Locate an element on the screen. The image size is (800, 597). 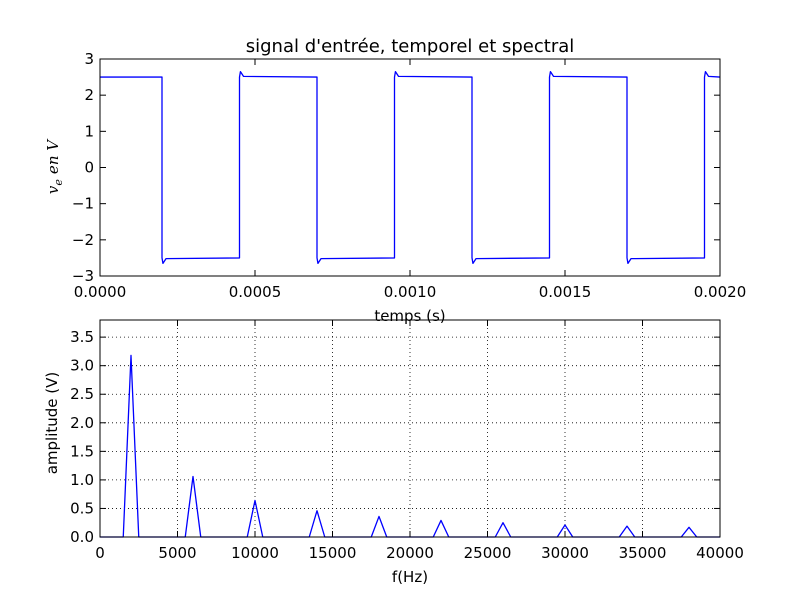
y-tick-label: 0 is located at coordinates (89, 168).